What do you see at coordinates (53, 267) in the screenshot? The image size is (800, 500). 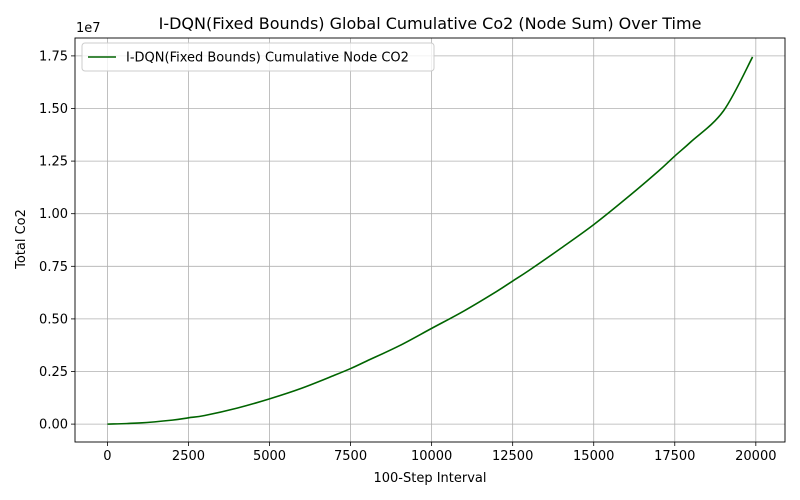 I see `y-tick-label: 0.75` at bounding box center [53, 267].